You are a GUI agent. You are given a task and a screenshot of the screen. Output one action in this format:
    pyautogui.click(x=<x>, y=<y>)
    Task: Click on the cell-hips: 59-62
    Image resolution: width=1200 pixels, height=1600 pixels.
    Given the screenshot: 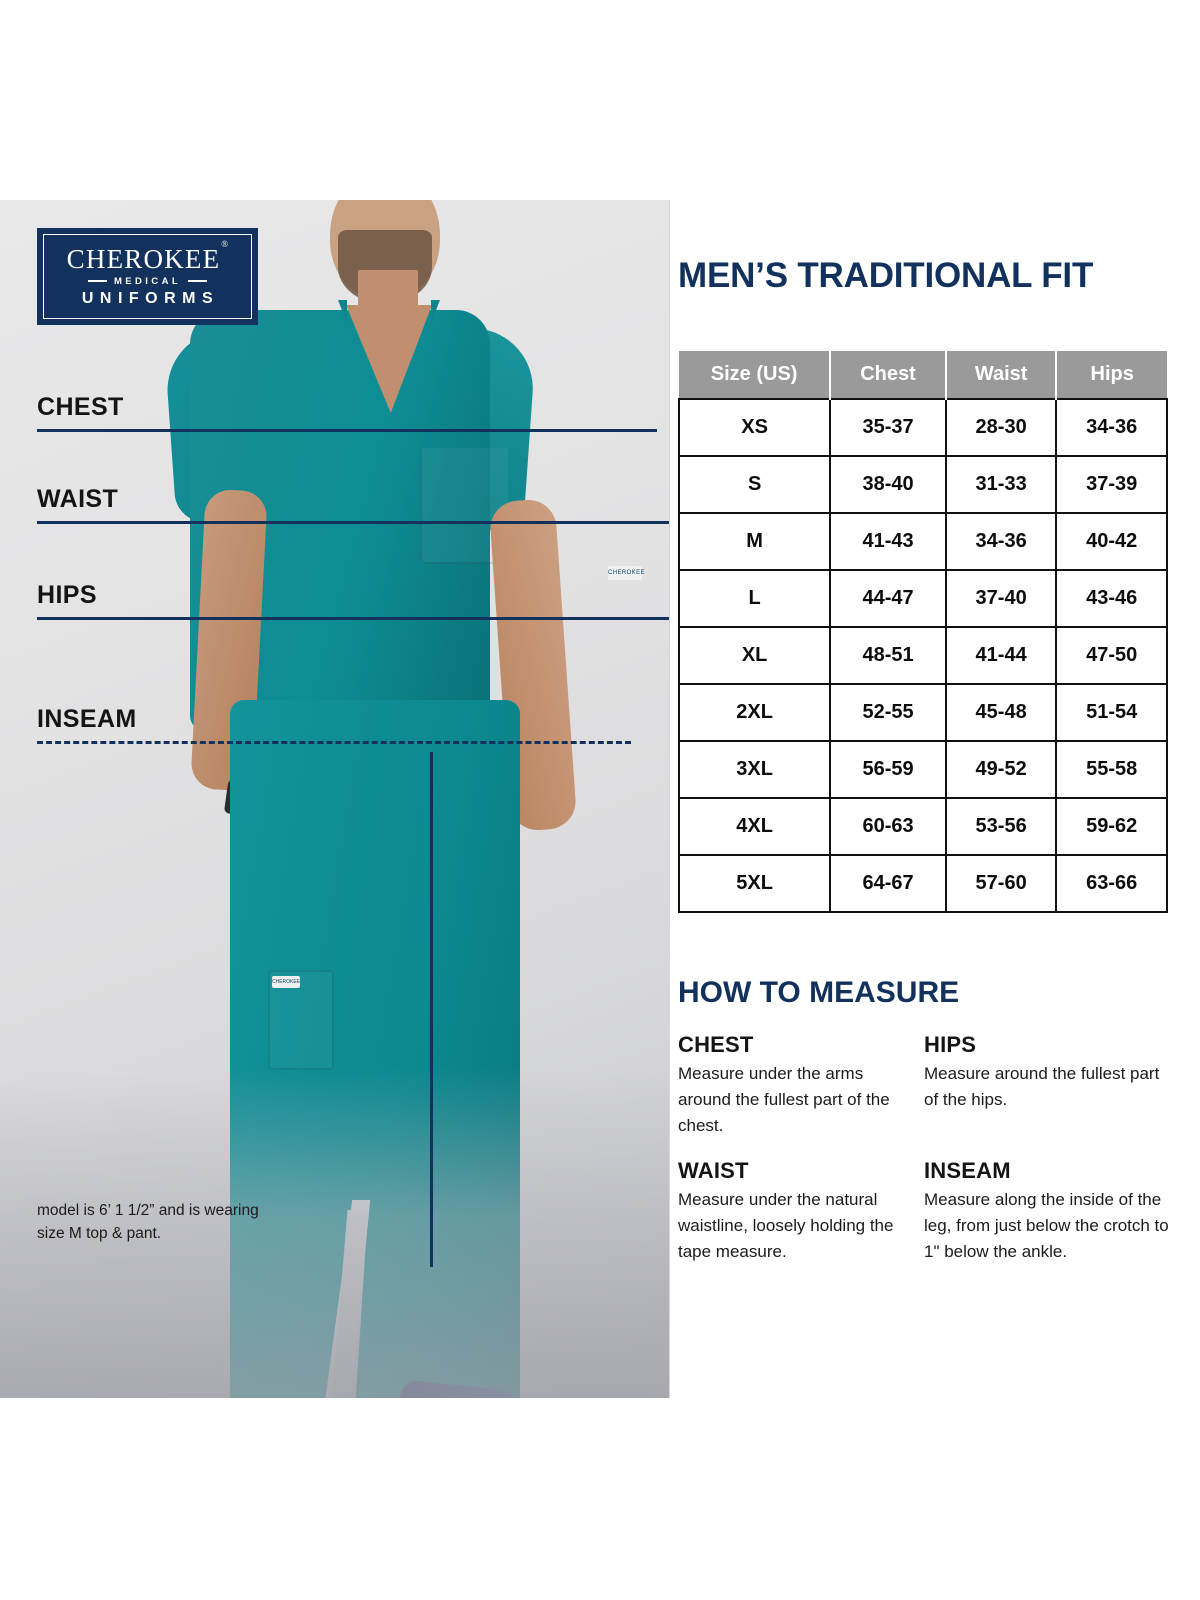 What is the action you would take?
    pyautogui.click(x=1111, y=826)
    